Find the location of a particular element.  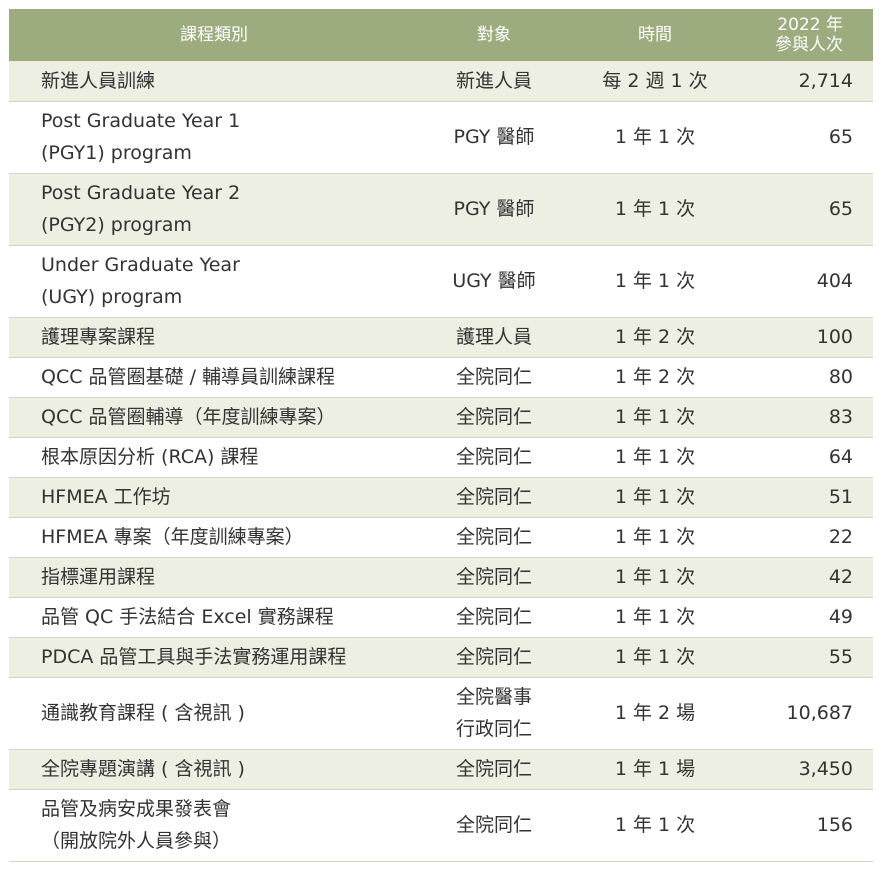

table-row: HFMEA 工作坊 全院同仁 1 年 1 次 51 is located at coordinates (441, 497).